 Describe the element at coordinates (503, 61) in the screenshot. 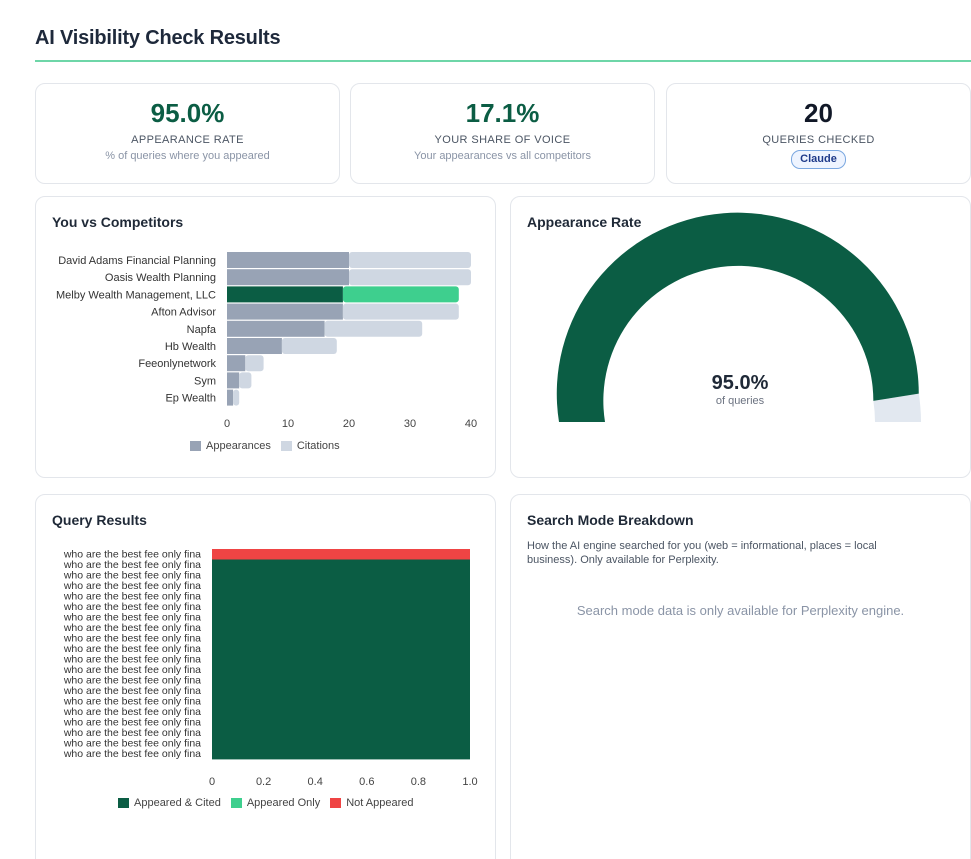

I see `title-divider` at that location.